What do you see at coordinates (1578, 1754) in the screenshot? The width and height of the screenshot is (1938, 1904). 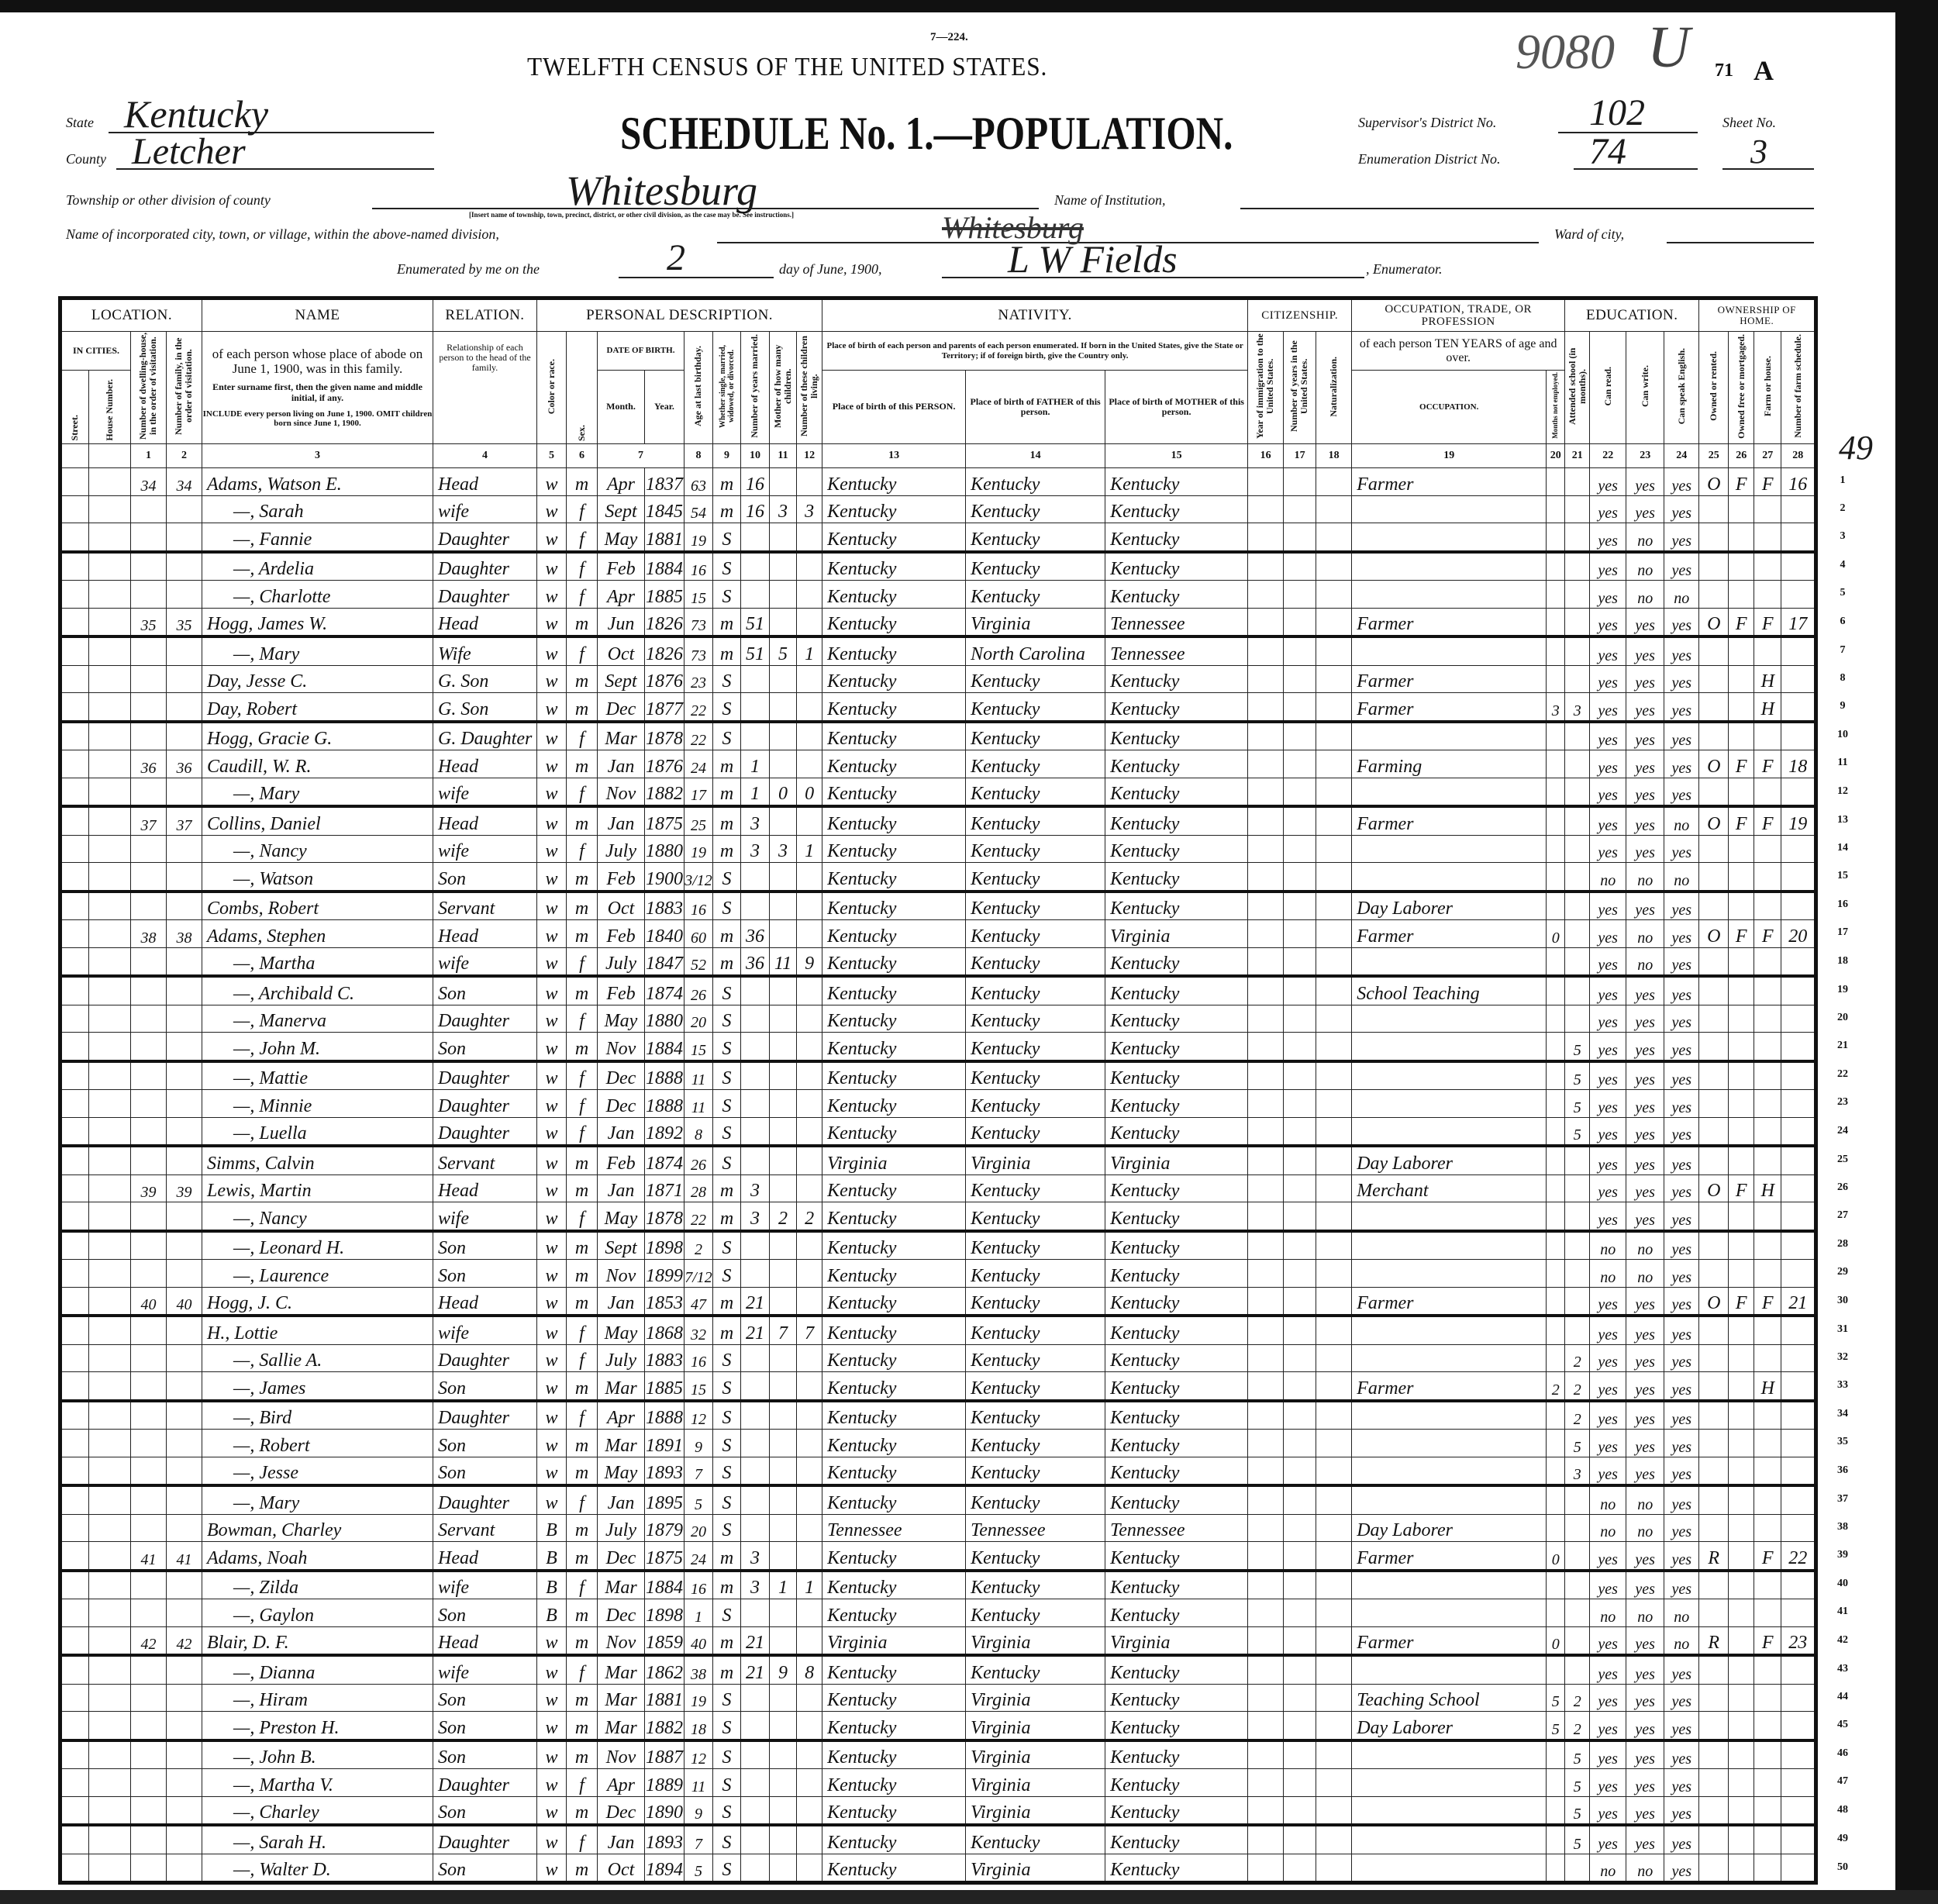 I see `cell-school: 5` at bounding box center [1578, 1754].